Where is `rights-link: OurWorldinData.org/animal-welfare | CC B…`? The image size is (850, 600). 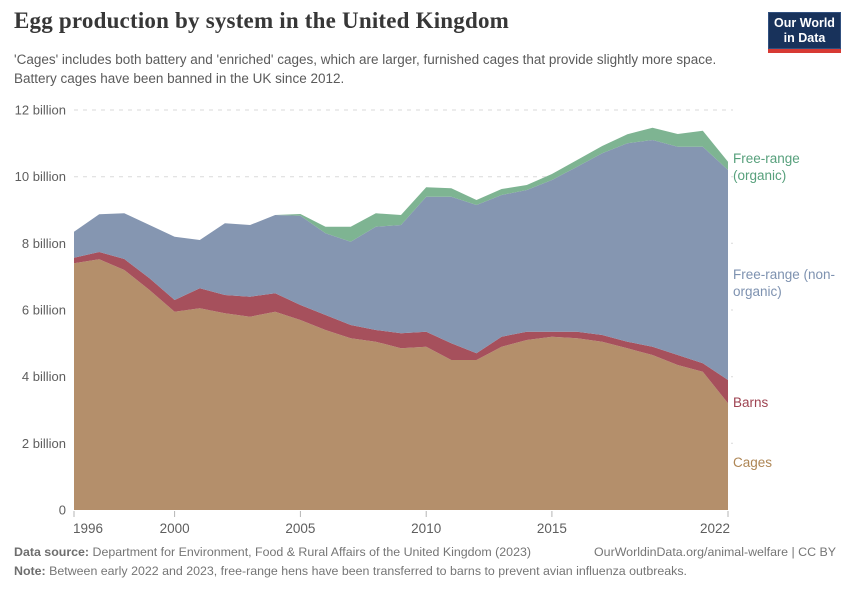
rights-link: OurWorldinData.org/animal-welfare | CC B… is located at coordinates (715, 552).